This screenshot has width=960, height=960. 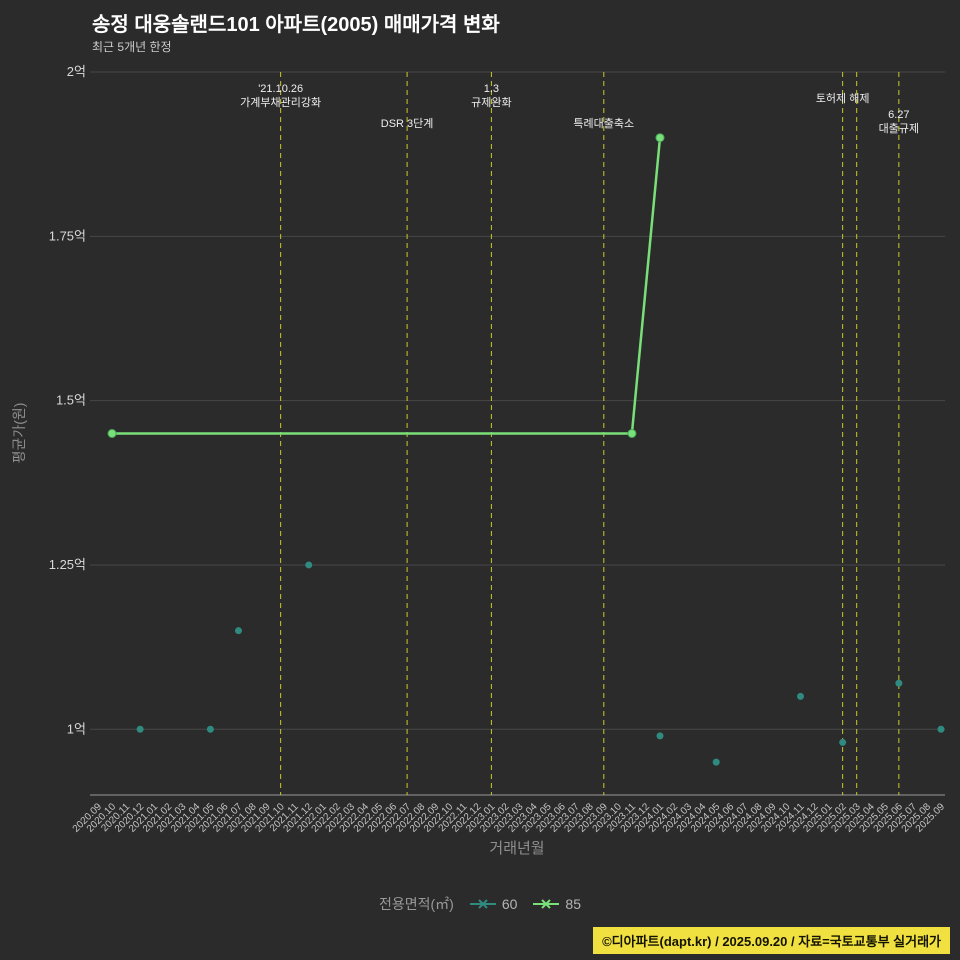 What do you see at coordinates (19, 433) in the screenshot?
I see `y-axis-title: 평균가(원)` at bounding box center [19, 433].